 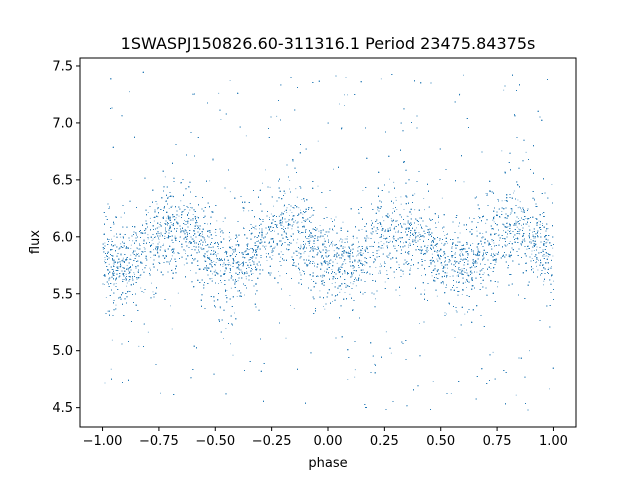 What do you see at coordinates (62, 123) in the screenshot?
I see `y-tick-label: 7.0` at bounding box center [62, 123].